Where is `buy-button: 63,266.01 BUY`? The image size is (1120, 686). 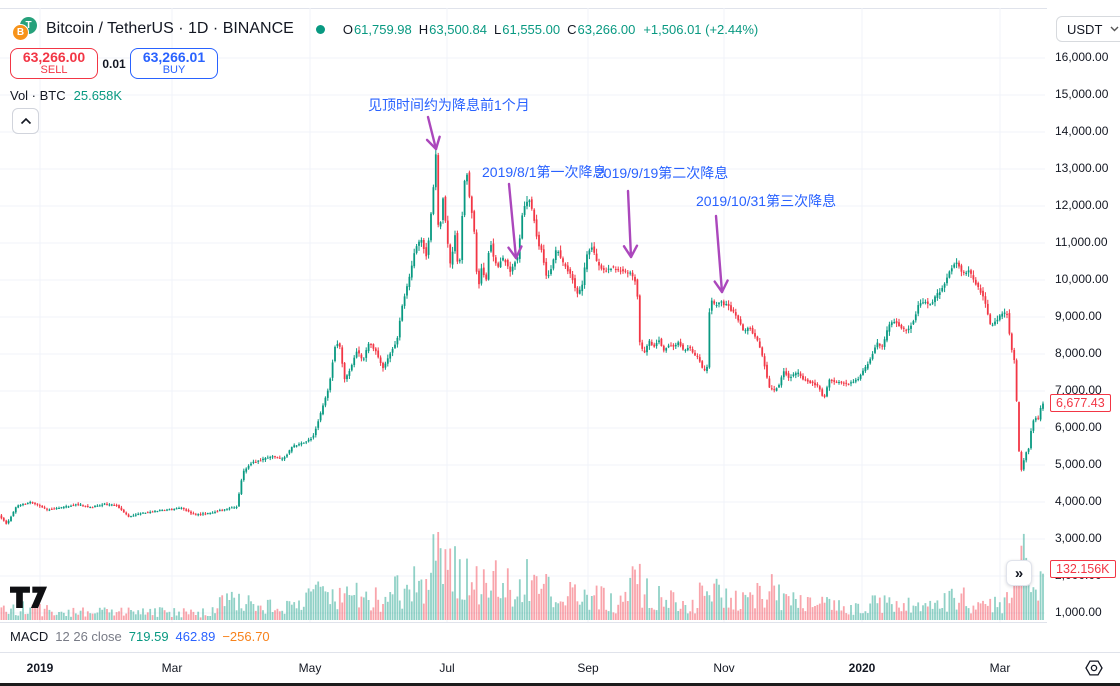
buy-button: 63,266.01 BUY is located at coordinates (174, 63).